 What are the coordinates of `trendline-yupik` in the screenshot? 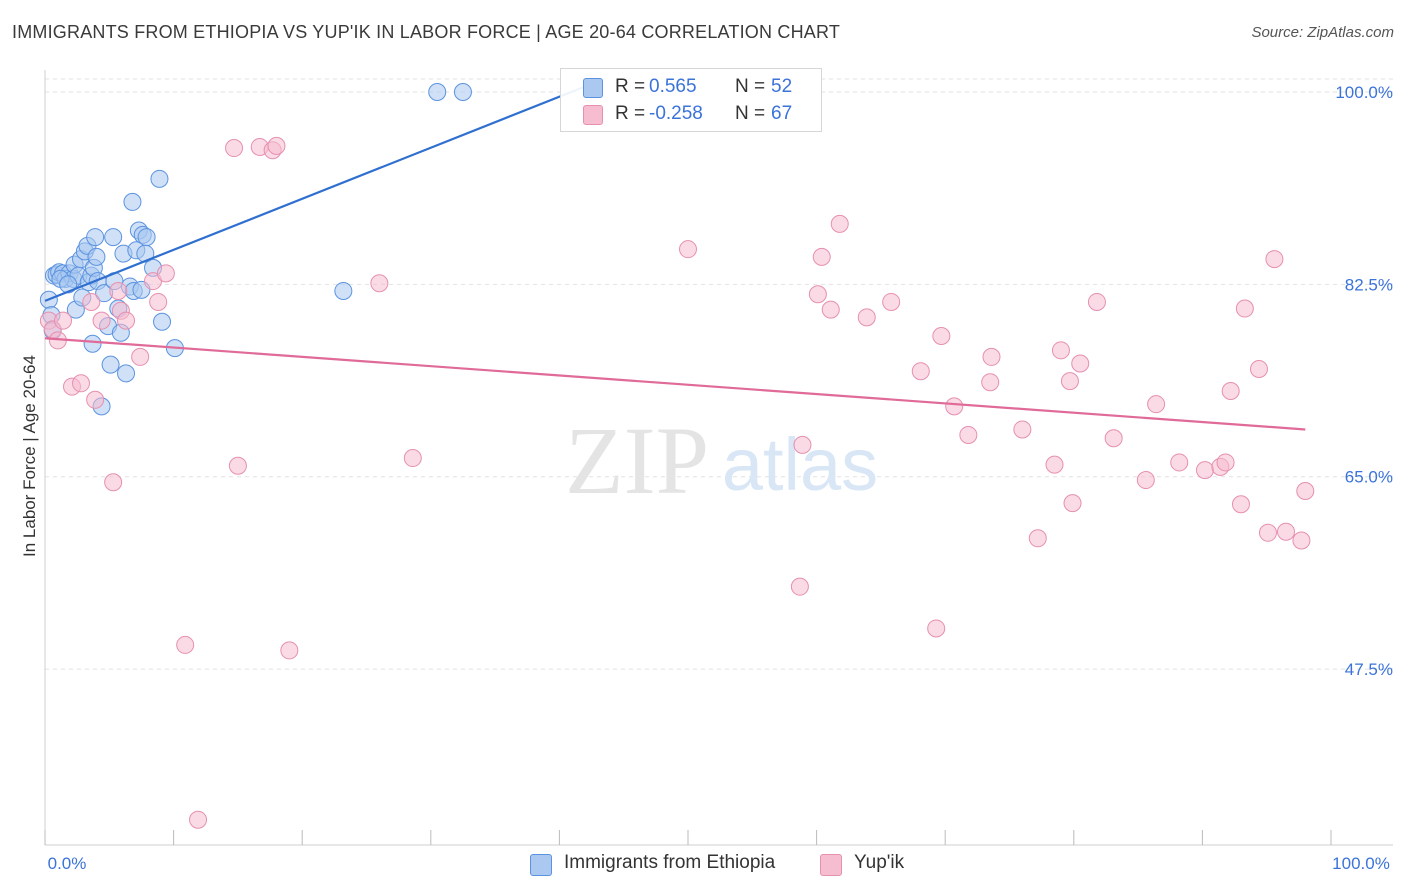 It's located at (675, 384).